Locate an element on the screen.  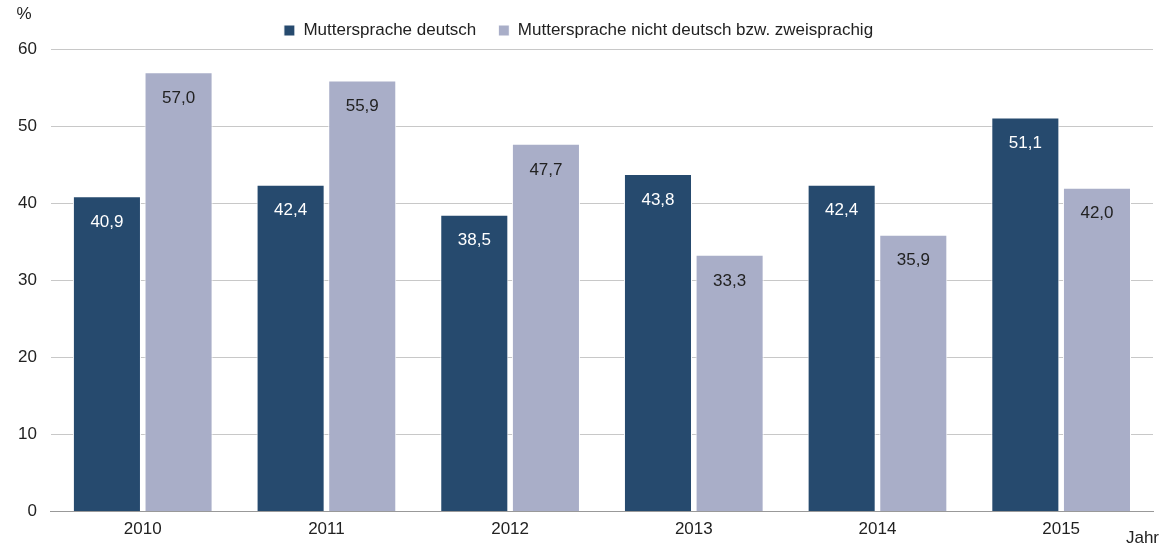
data-label: 47,7 is located at coordinates (546, 169).